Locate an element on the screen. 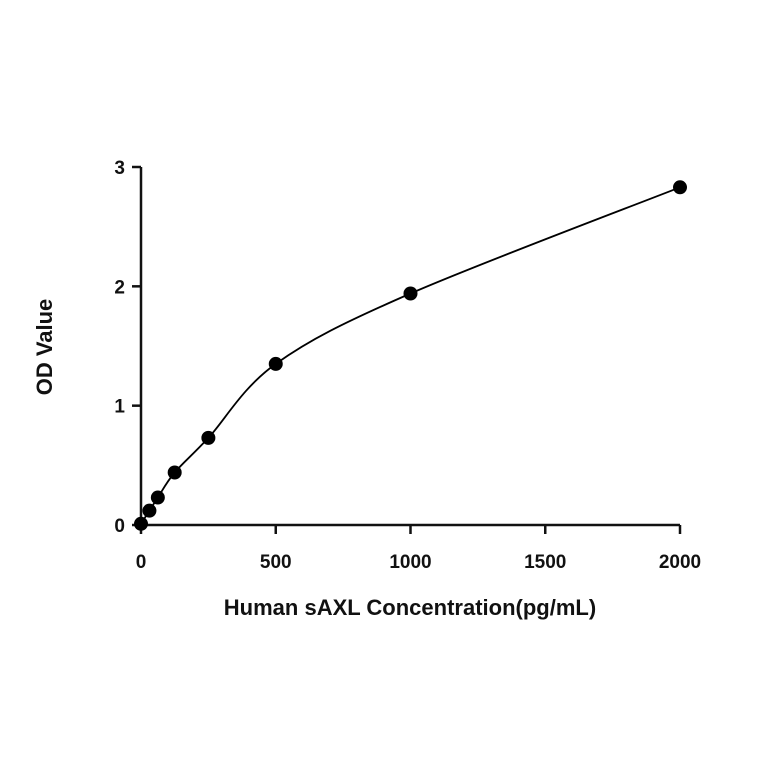  y-tick-label: 0 is located at coordinates (119, 526).